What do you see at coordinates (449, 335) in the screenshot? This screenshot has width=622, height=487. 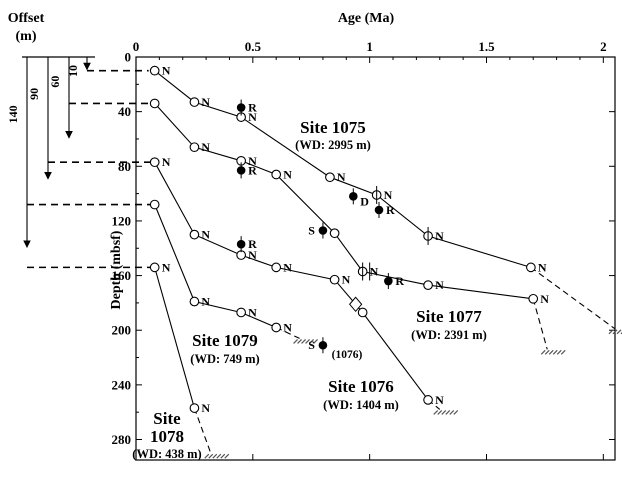 I see `site-1077-wd: (WD: 2391 m)` at bounding box center [449, 335].